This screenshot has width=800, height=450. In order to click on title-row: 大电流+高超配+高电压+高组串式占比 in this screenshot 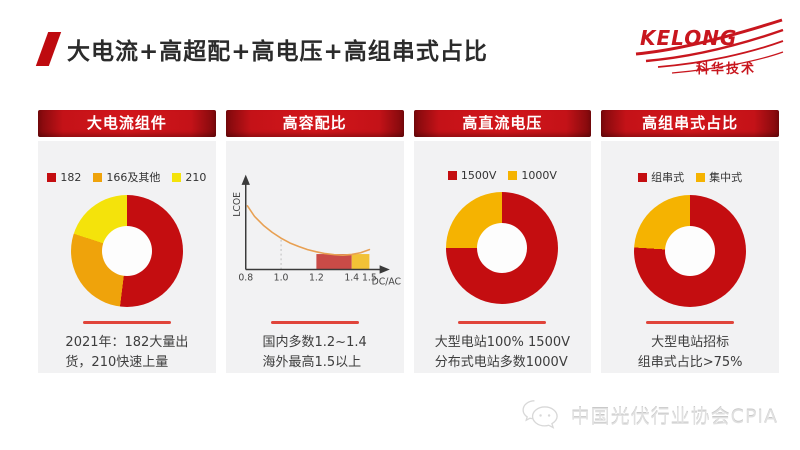, I will do `click(261, 49)`.